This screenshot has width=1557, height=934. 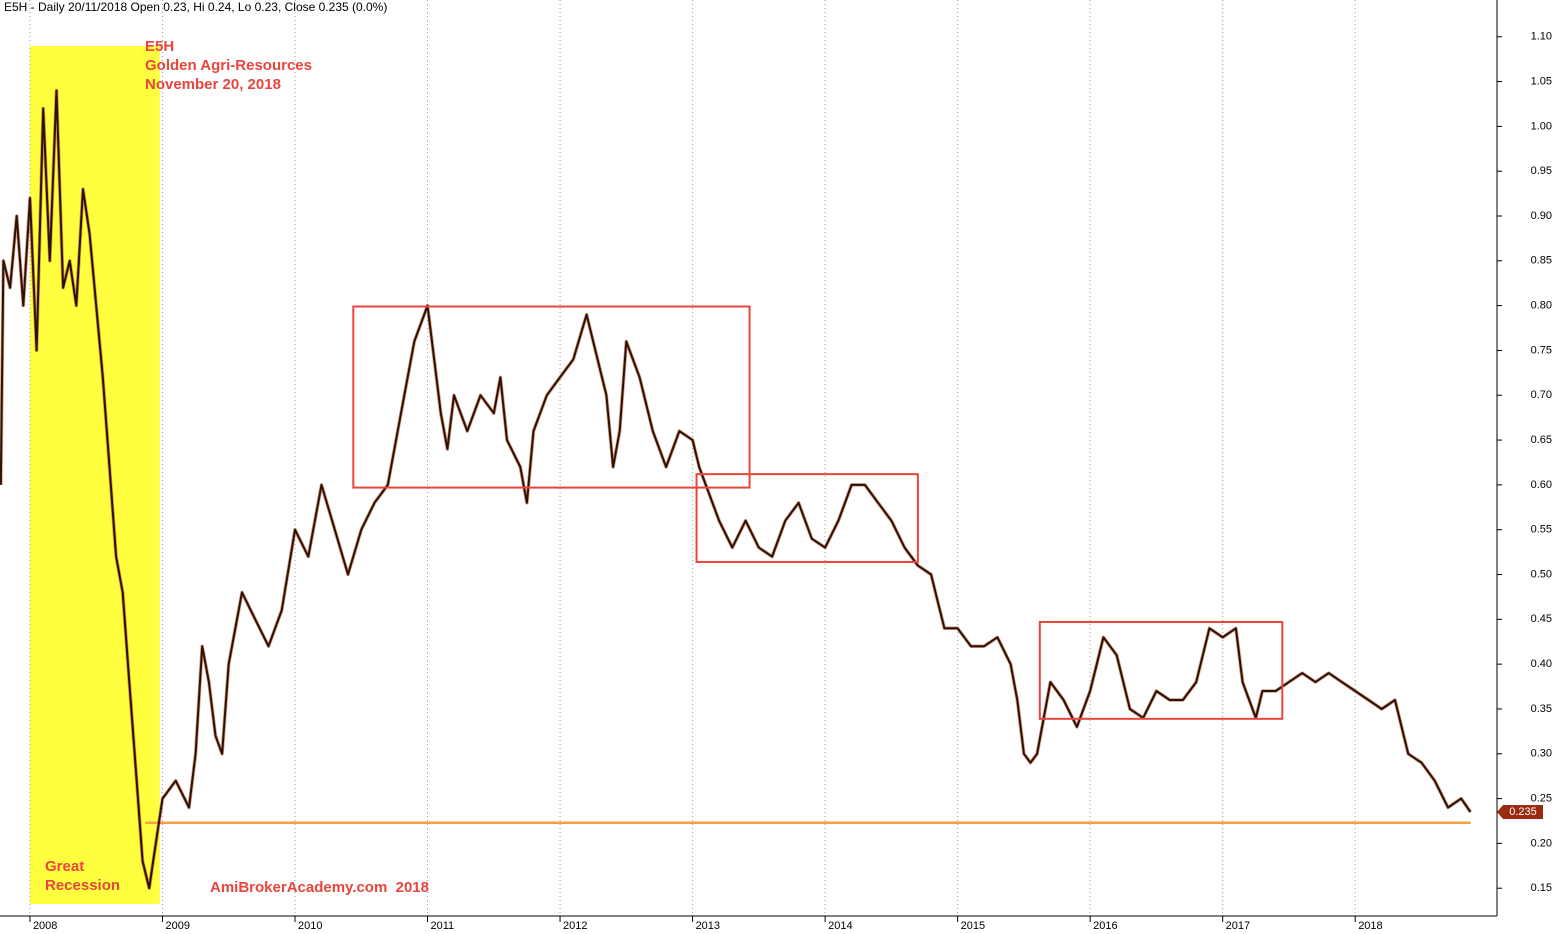 I want to click on y-tick-label: 0.55, so click(x=1541, y=530).